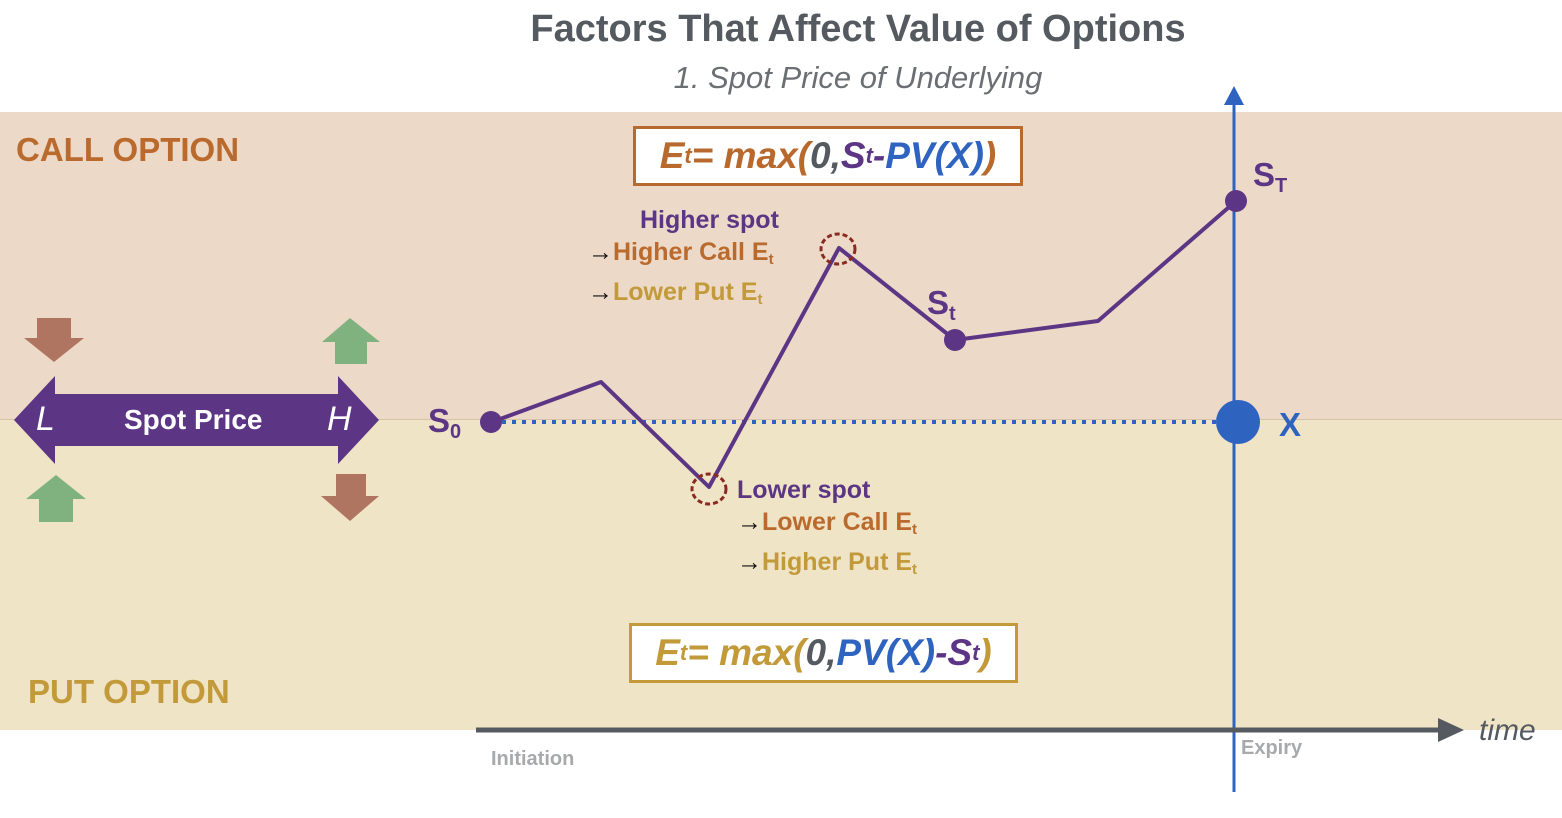 The image size is (1562, 818). Describe the element at coordinates (1281, 186) in the screenshot. I see `sT-sub: T` at that location.